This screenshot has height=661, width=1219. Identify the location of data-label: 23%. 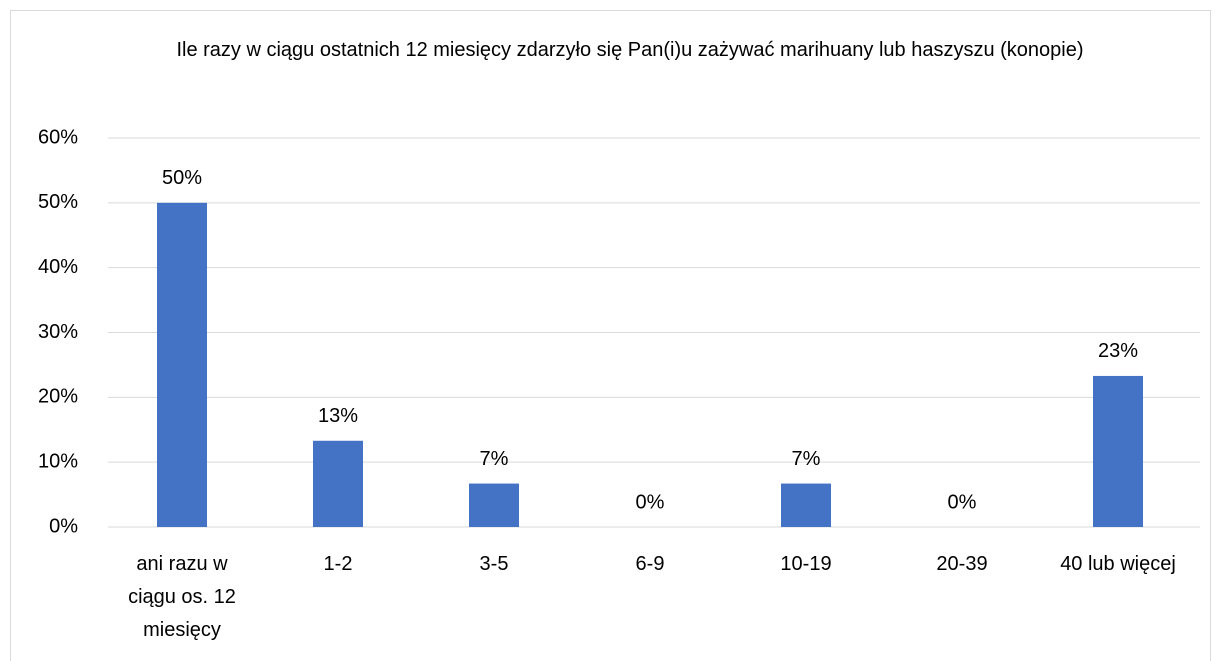
(1118, 351).